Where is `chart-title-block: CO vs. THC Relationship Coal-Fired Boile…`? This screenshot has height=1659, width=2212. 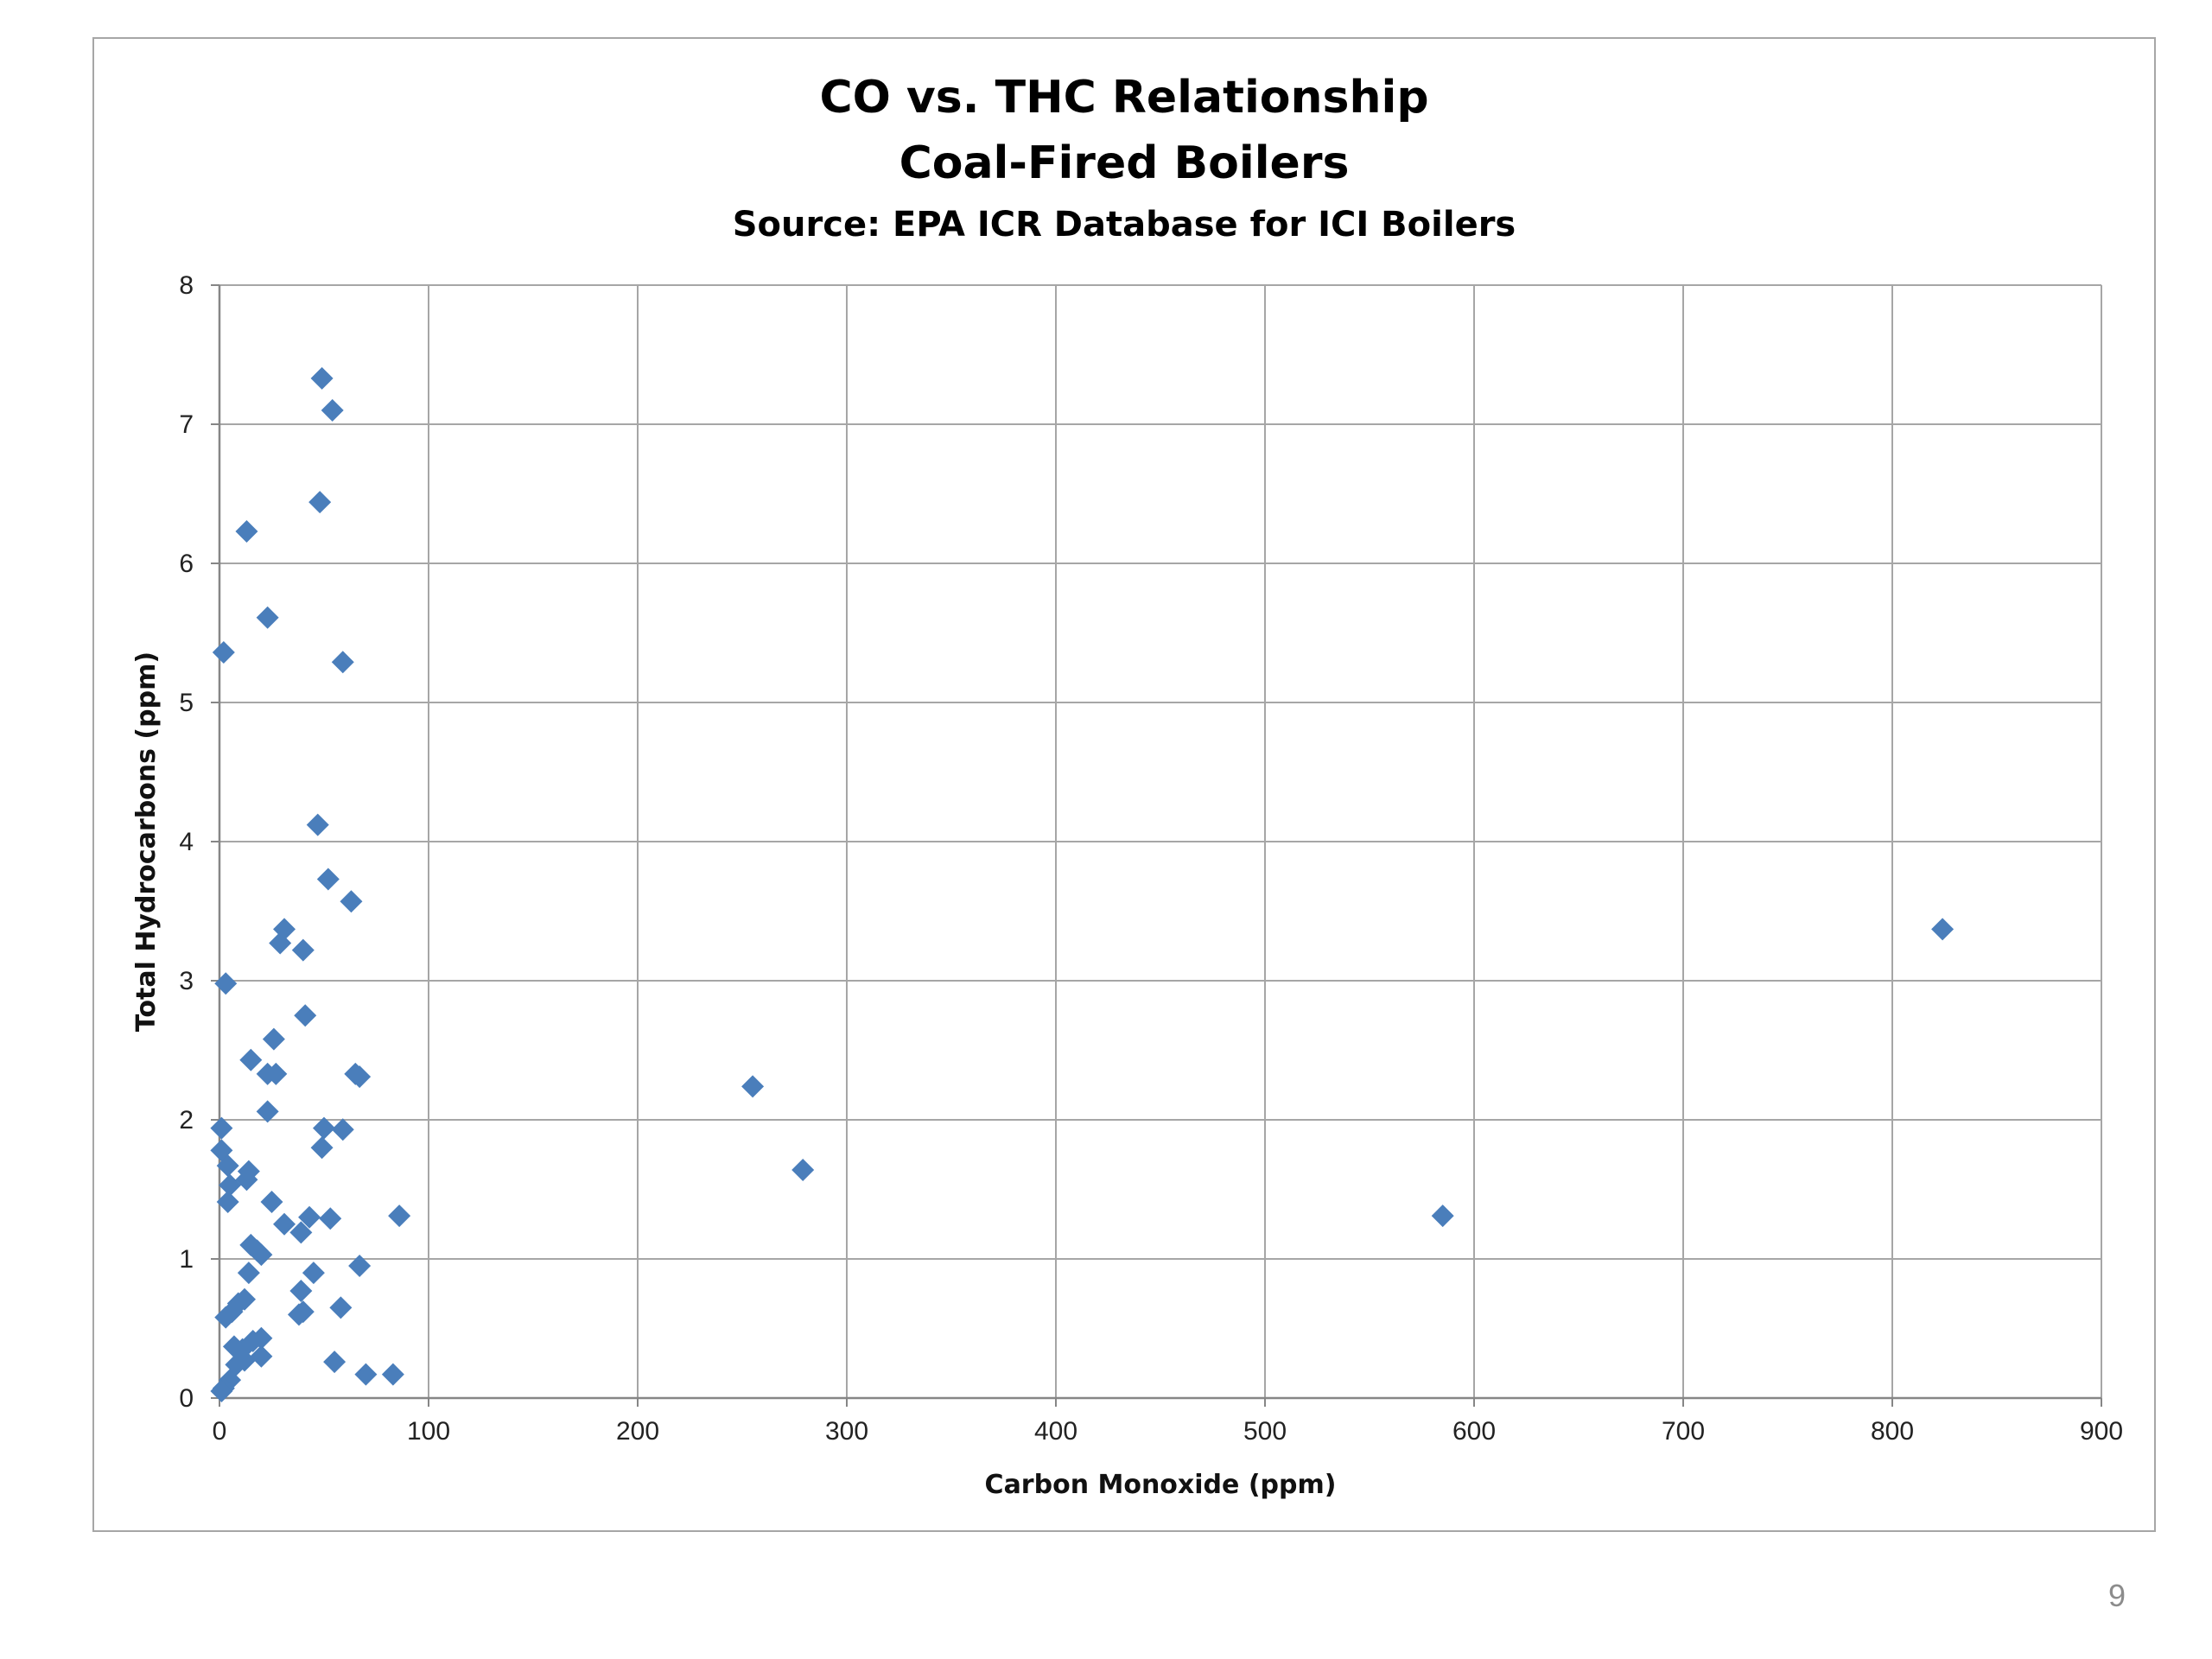 chart-title-block: CO vs. THC Relationship Coal-Fired Boile… is located at coordinates (1124, 159).